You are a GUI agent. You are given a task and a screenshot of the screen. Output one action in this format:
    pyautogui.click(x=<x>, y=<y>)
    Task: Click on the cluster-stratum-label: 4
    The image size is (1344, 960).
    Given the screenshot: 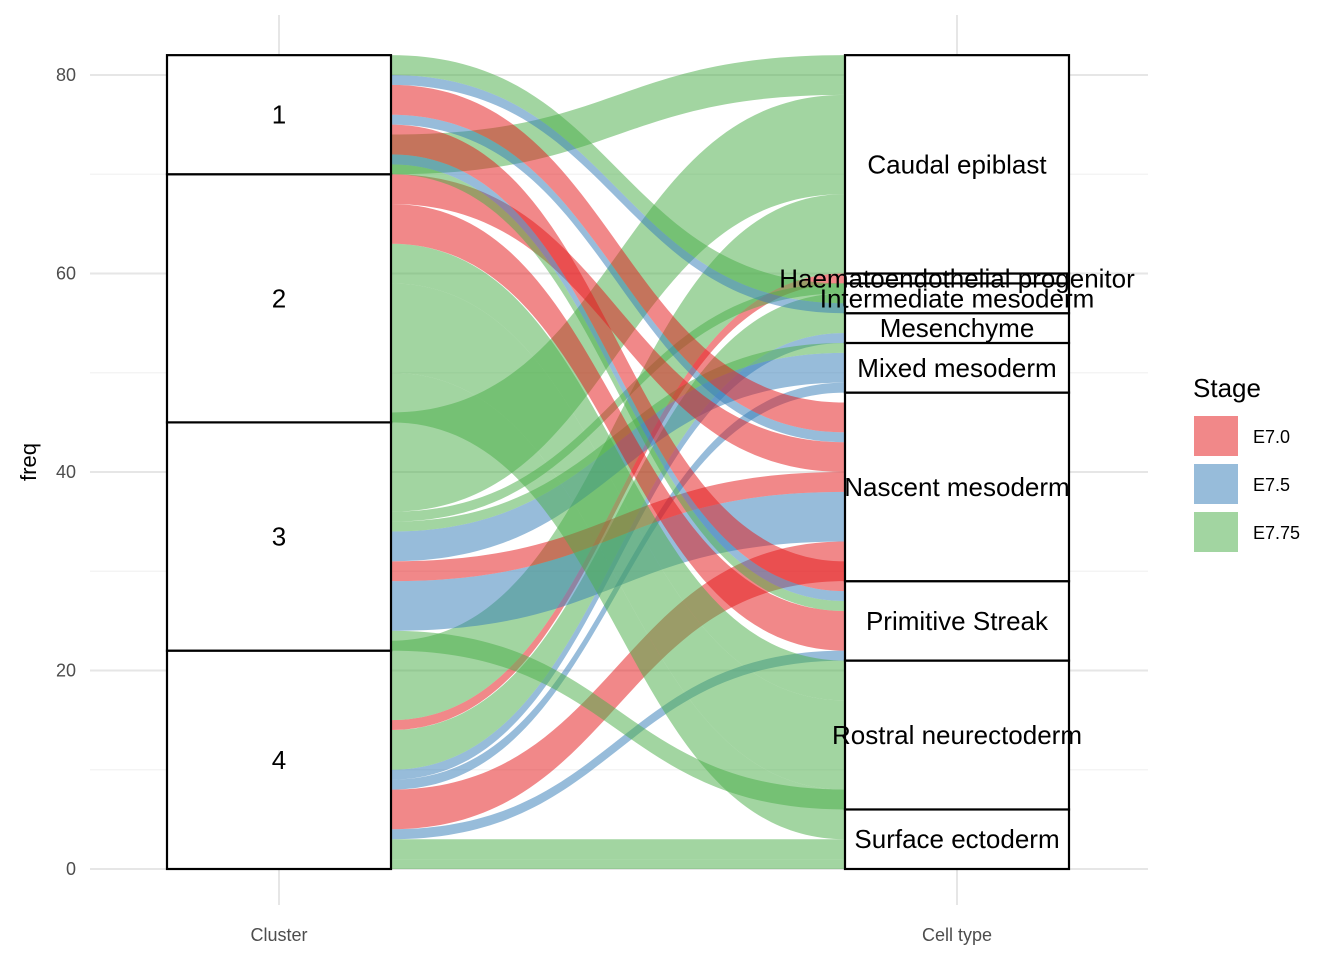 What is the action you would take?
    pyautogui.click(x=279, y=760)
    